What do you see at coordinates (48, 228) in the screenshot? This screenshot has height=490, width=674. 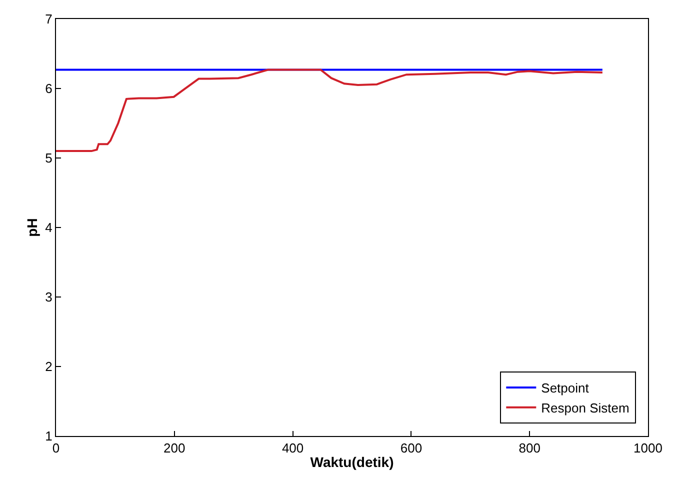 I see `y-tick-label: 4` at bounding box center [48, 228].